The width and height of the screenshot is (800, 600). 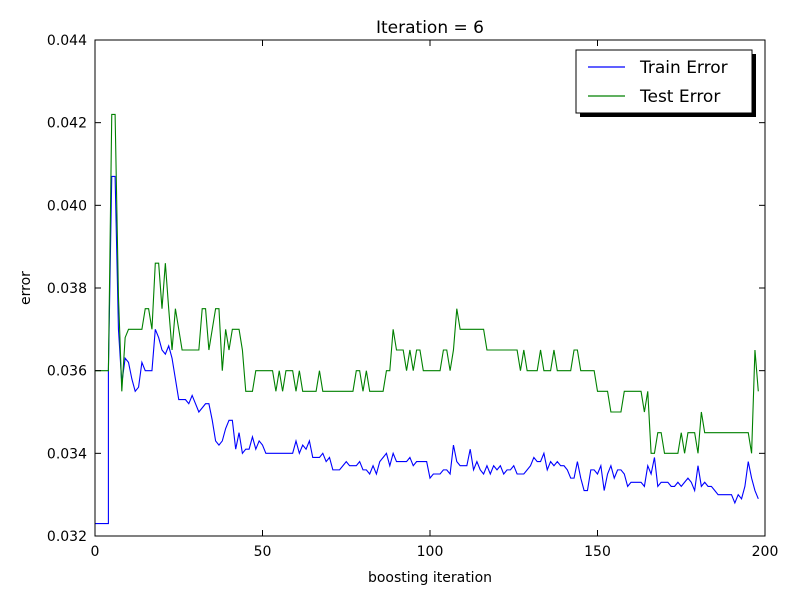 What do you see at coordinates (26, 288) in the screenshot?
I see `y-axis-label: error` at bounding box center [26, 288].